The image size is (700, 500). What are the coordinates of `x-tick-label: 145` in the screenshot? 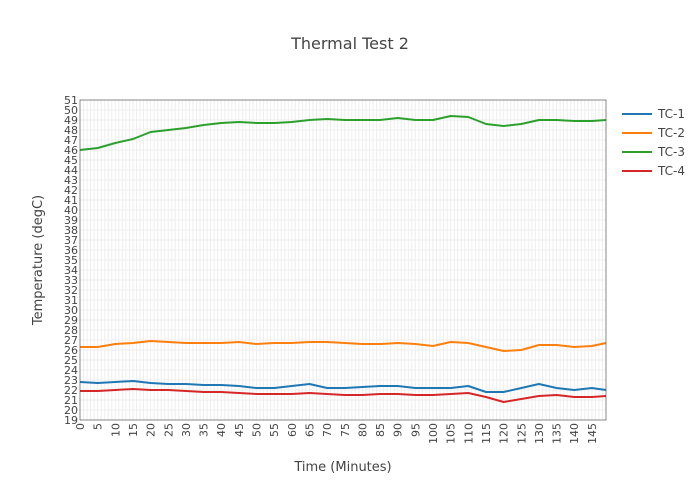 It's located at (592, 433).